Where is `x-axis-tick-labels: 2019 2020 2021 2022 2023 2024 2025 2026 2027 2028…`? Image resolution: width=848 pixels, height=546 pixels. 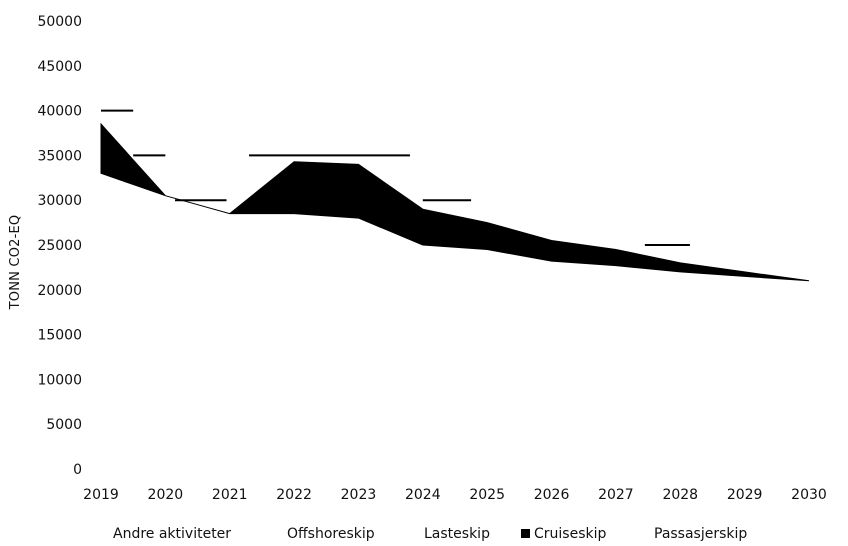
x-axis-tick-labels: 2019 2020 2021 2022 2023 2024 2025 2026 2027 2028… is located at coordinates (455, 495).